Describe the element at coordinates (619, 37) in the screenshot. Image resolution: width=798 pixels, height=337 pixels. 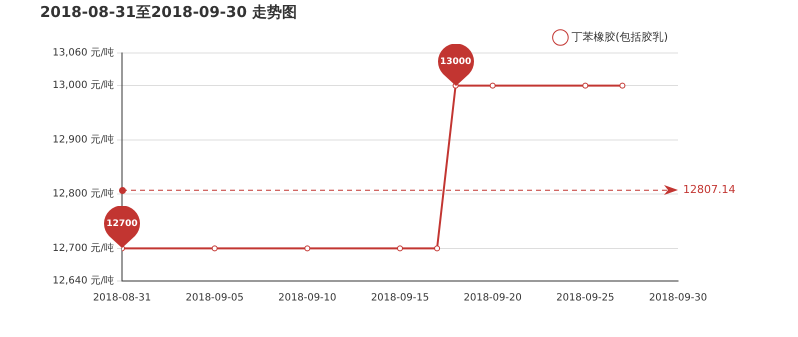
I see `legend-label: 丁苯橡胶(包括胶乳)` at that location.